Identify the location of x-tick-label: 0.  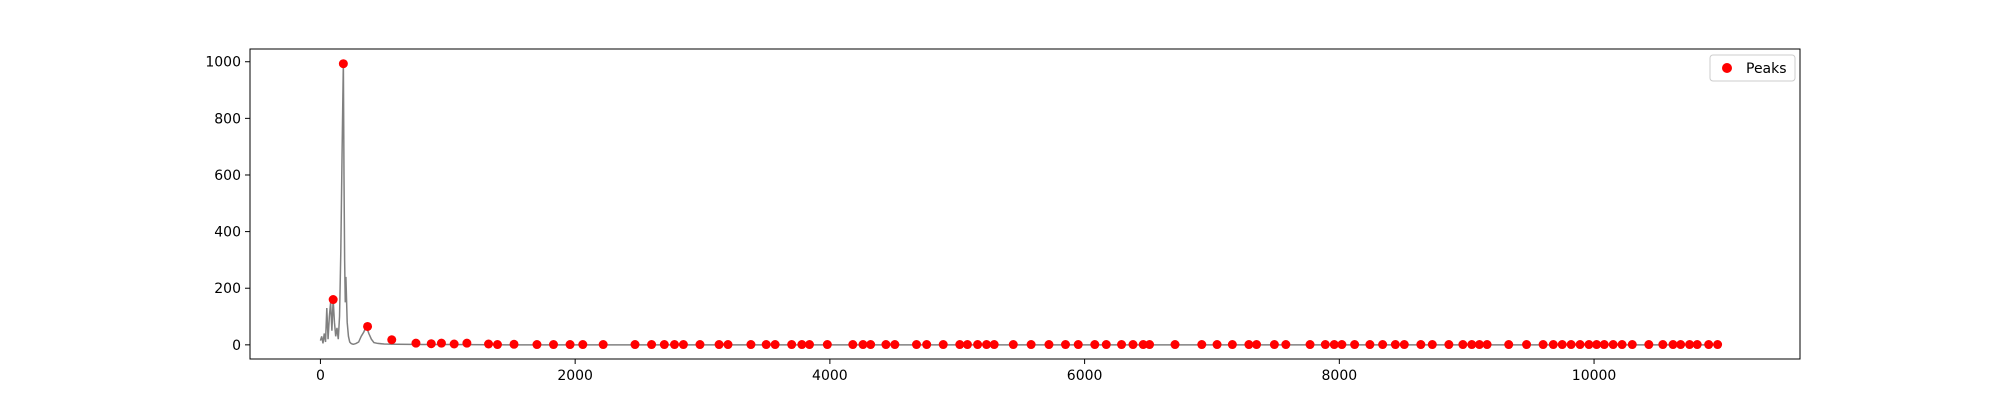
(320, 376).